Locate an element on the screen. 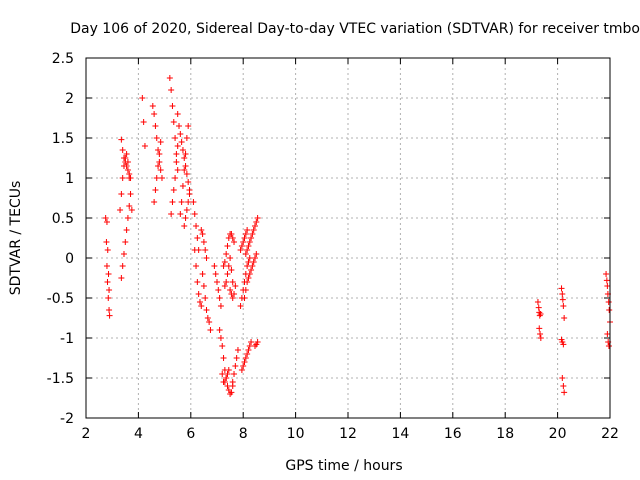 This screenshot has height=480, width=640. y-tick-label: -1 is located at coordinates (67, 339).